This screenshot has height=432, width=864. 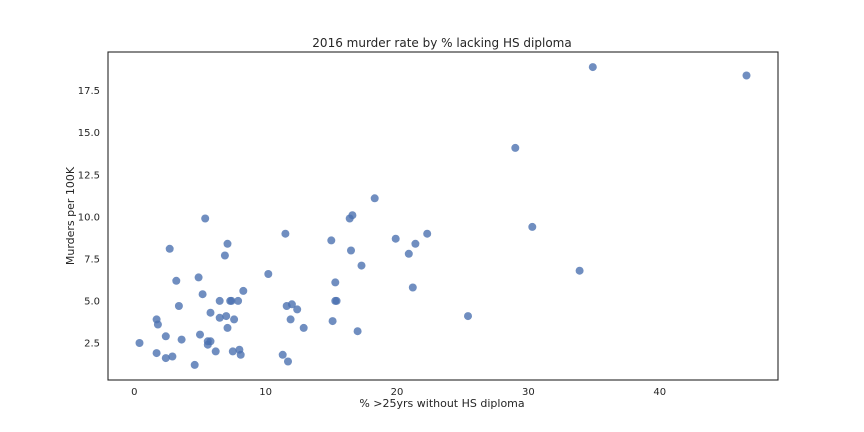 I want to click on x-tick-label: 20, so click(x=397, y=392).